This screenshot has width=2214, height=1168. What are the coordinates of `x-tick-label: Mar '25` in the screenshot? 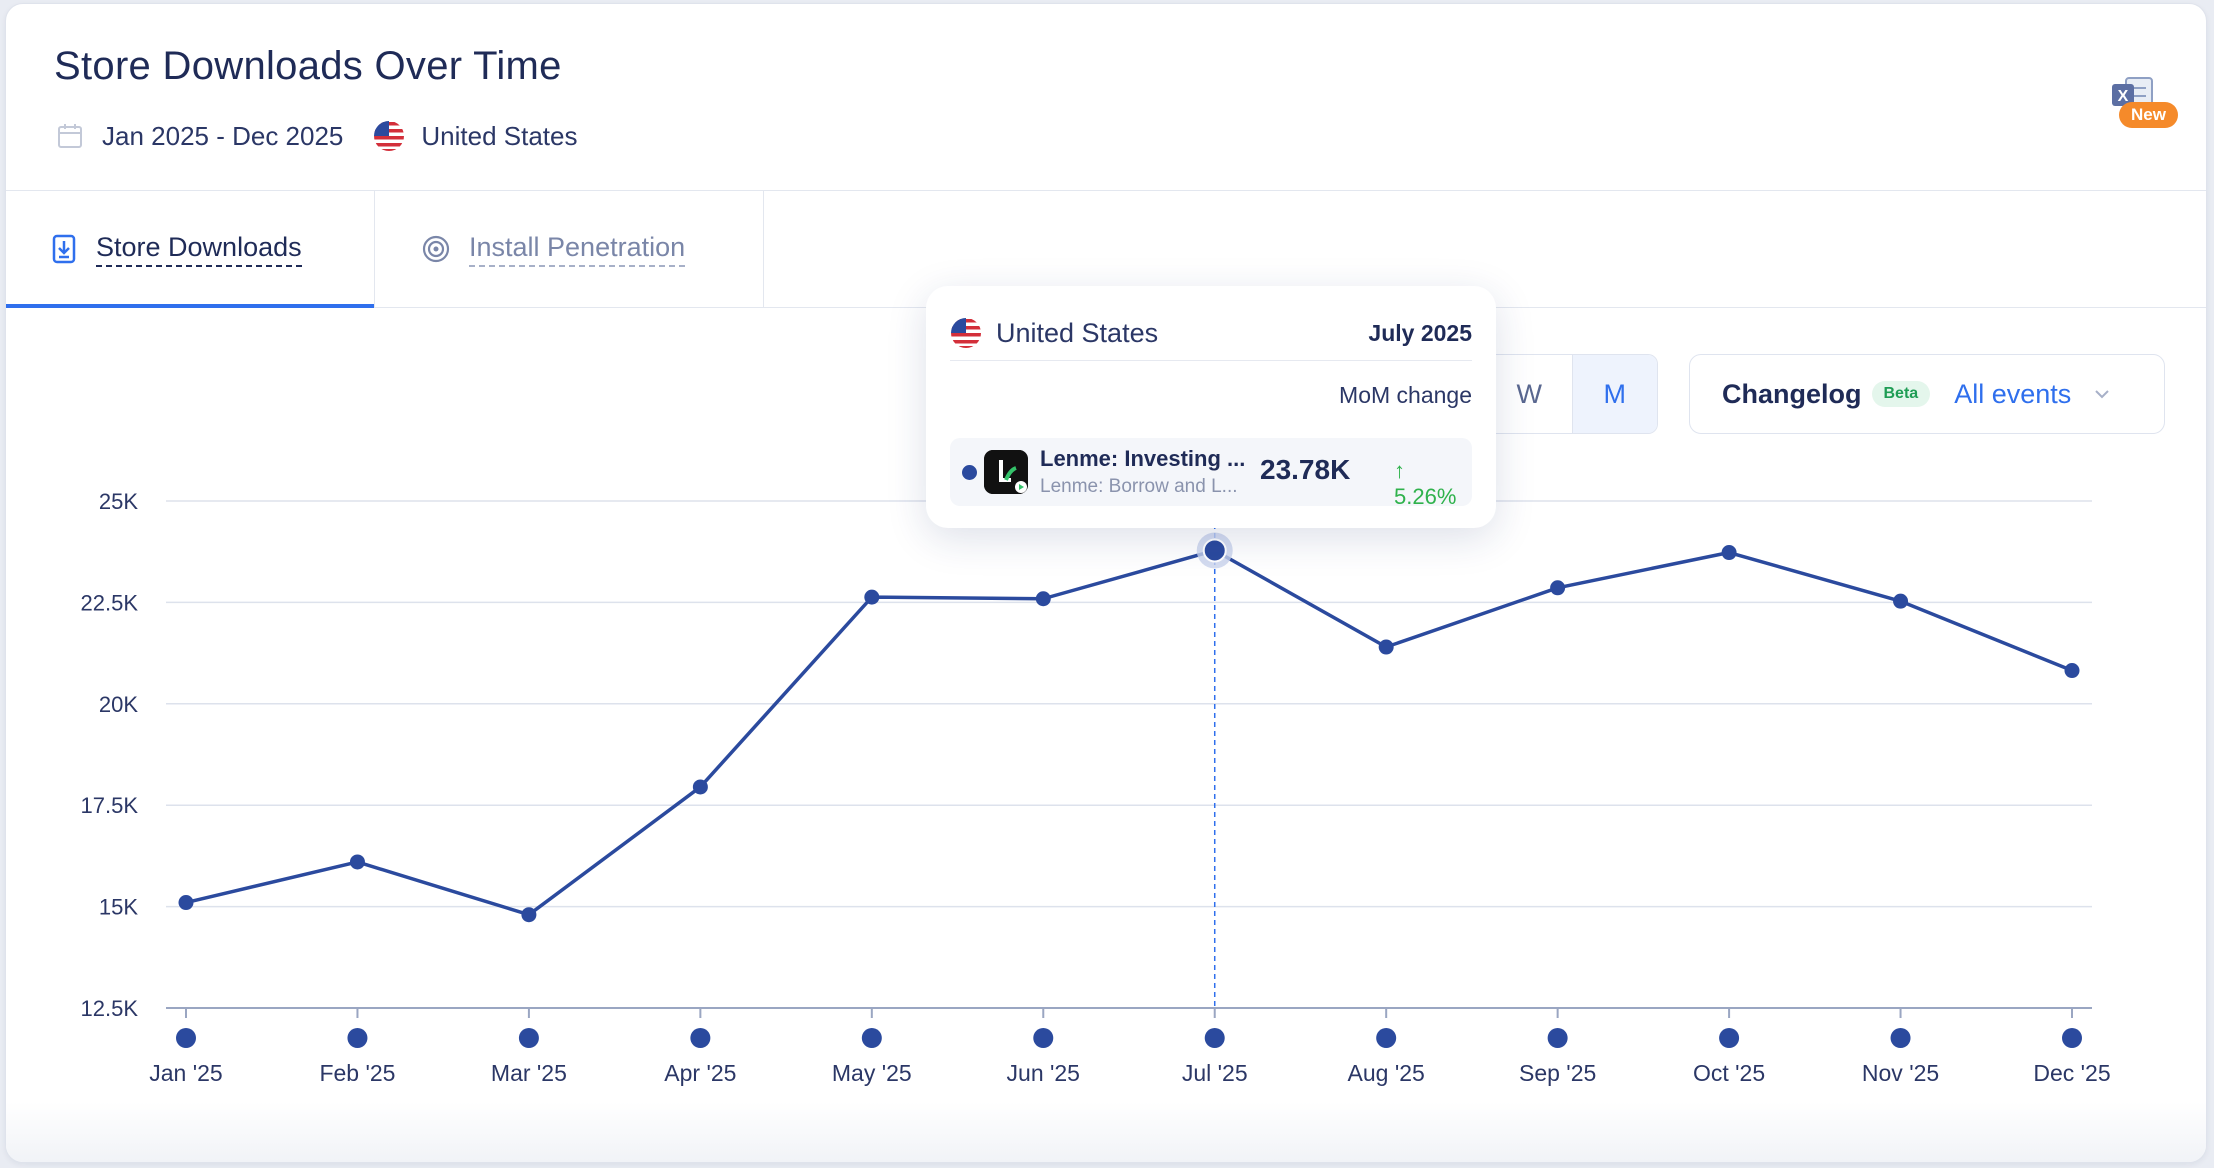 It's located at (529, 1073).